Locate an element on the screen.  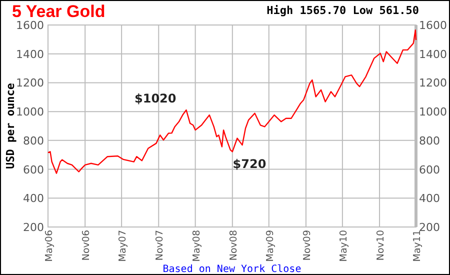
chart-title: 5 Year Gold is located at coordinates (59, 11).